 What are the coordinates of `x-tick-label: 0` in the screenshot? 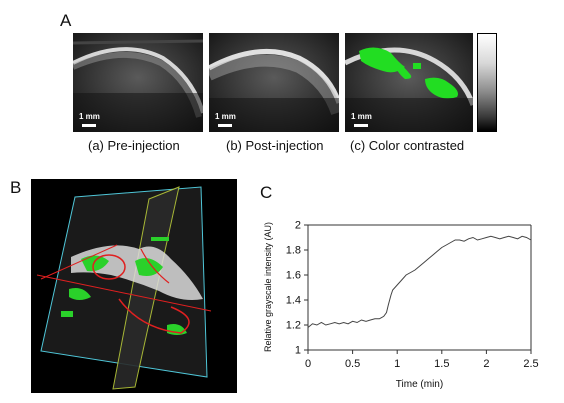 It's located at (308, 364).